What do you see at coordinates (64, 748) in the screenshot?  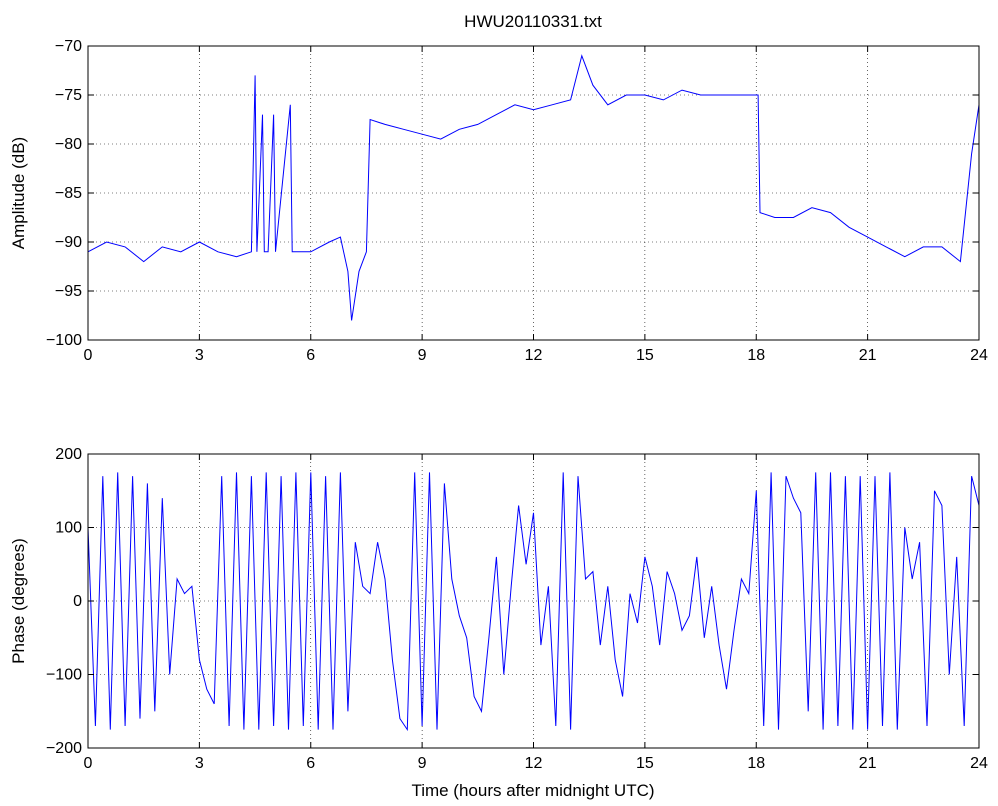 I see `y-tick-label: −200` at bounding box center [64, 748].